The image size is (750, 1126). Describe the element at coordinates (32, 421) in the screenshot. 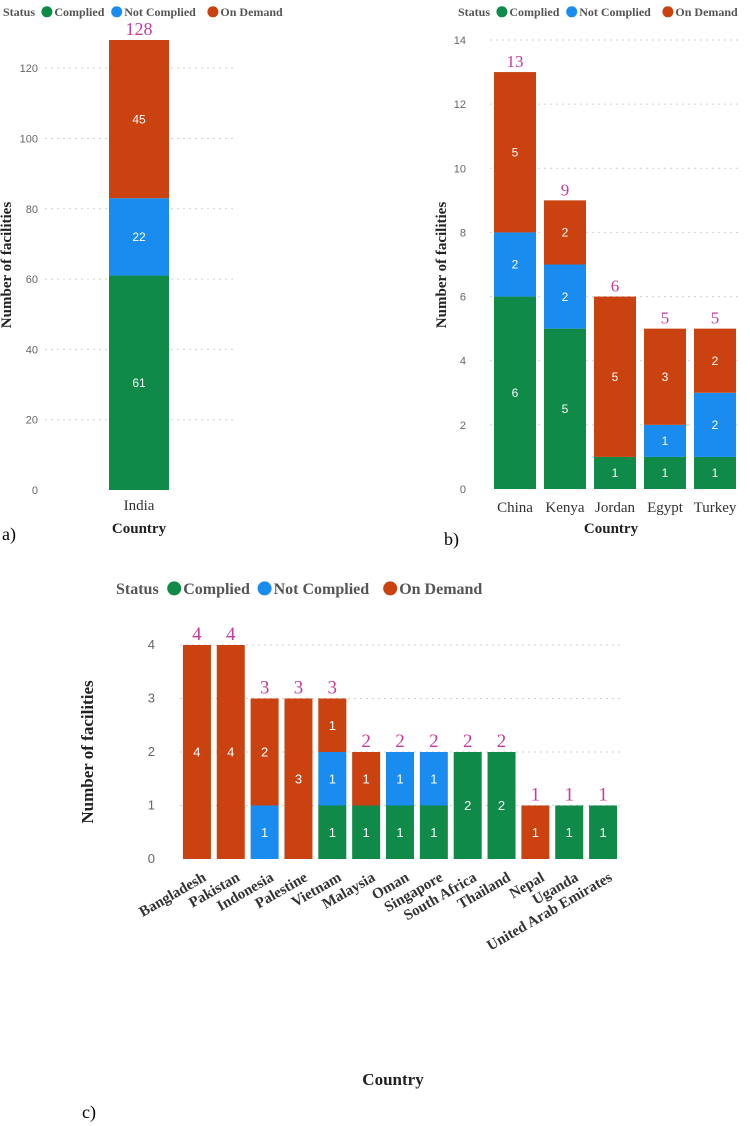

I see `y-tick-label: 20` at that location.